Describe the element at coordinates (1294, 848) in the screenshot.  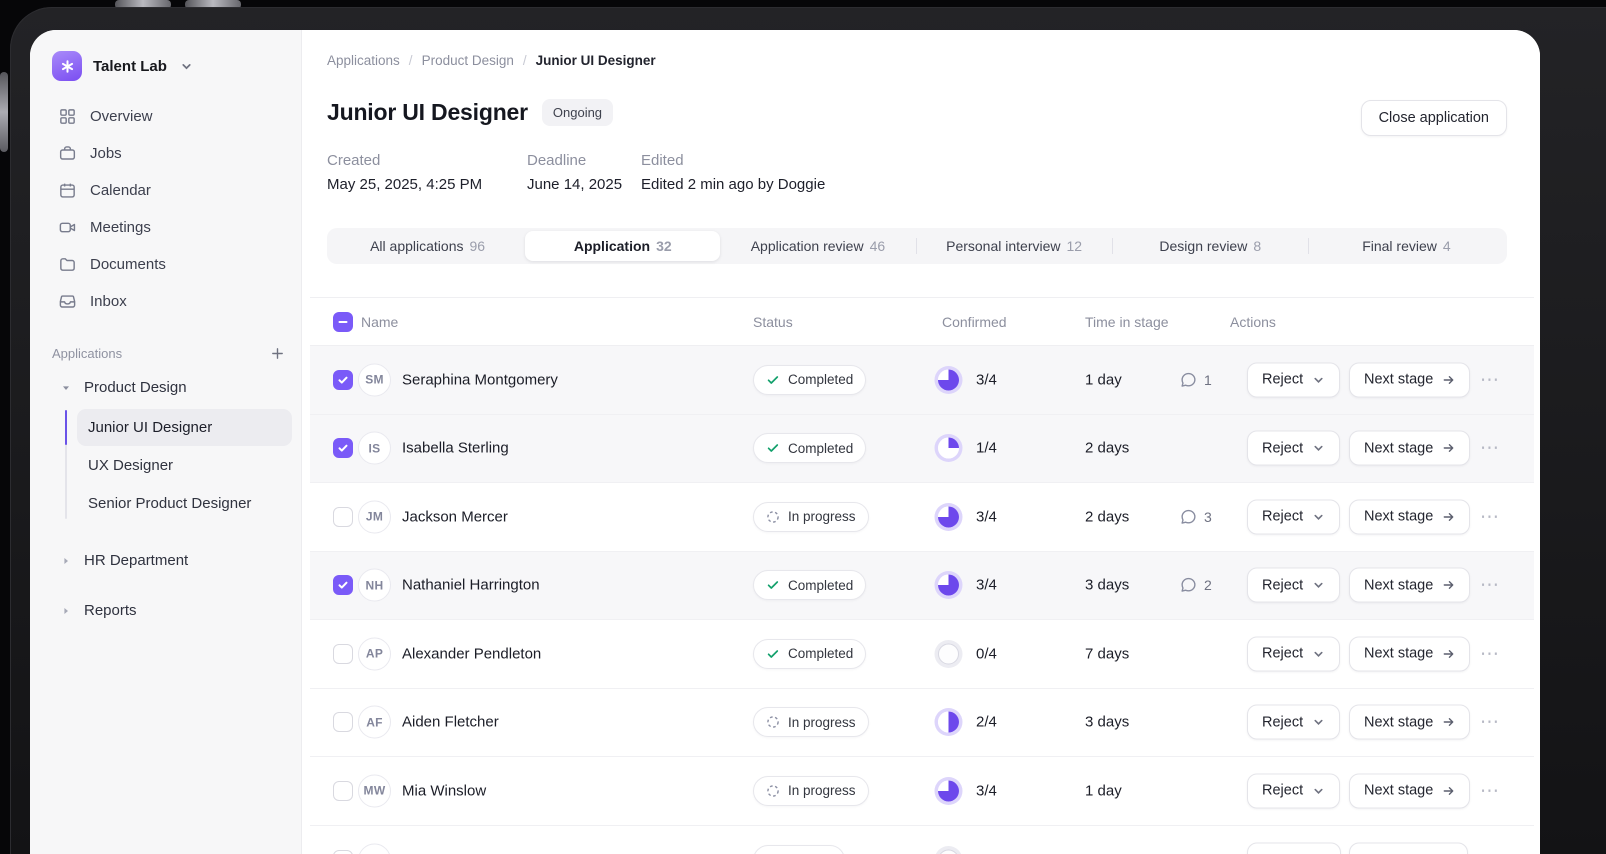
I see `reject-button` at that location.